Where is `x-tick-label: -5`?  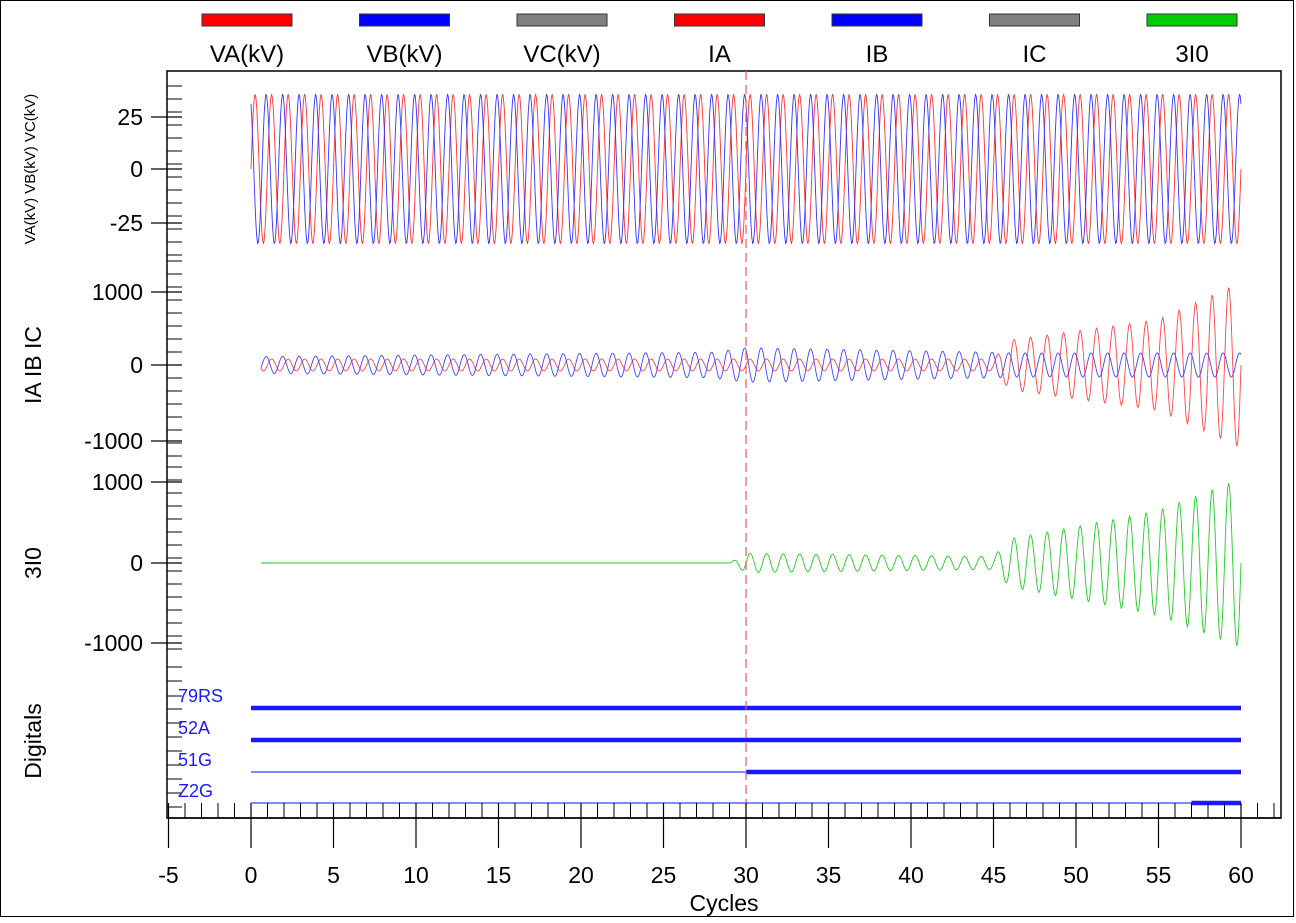
x-tick-label: -5 is located at coordinates (168, 875).